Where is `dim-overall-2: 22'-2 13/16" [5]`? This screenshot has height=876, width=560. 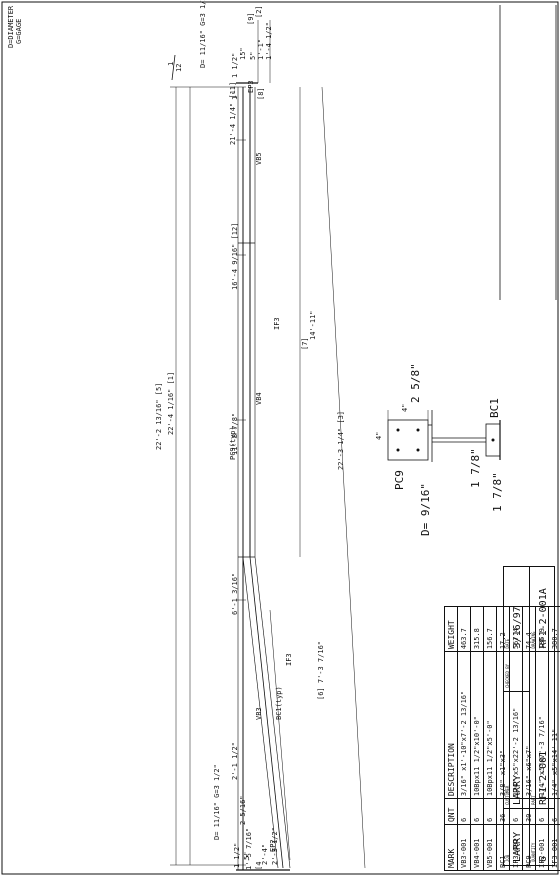 dim-overall-2: 22'-2 13/16" [5] is located at coordinates (159, 416).